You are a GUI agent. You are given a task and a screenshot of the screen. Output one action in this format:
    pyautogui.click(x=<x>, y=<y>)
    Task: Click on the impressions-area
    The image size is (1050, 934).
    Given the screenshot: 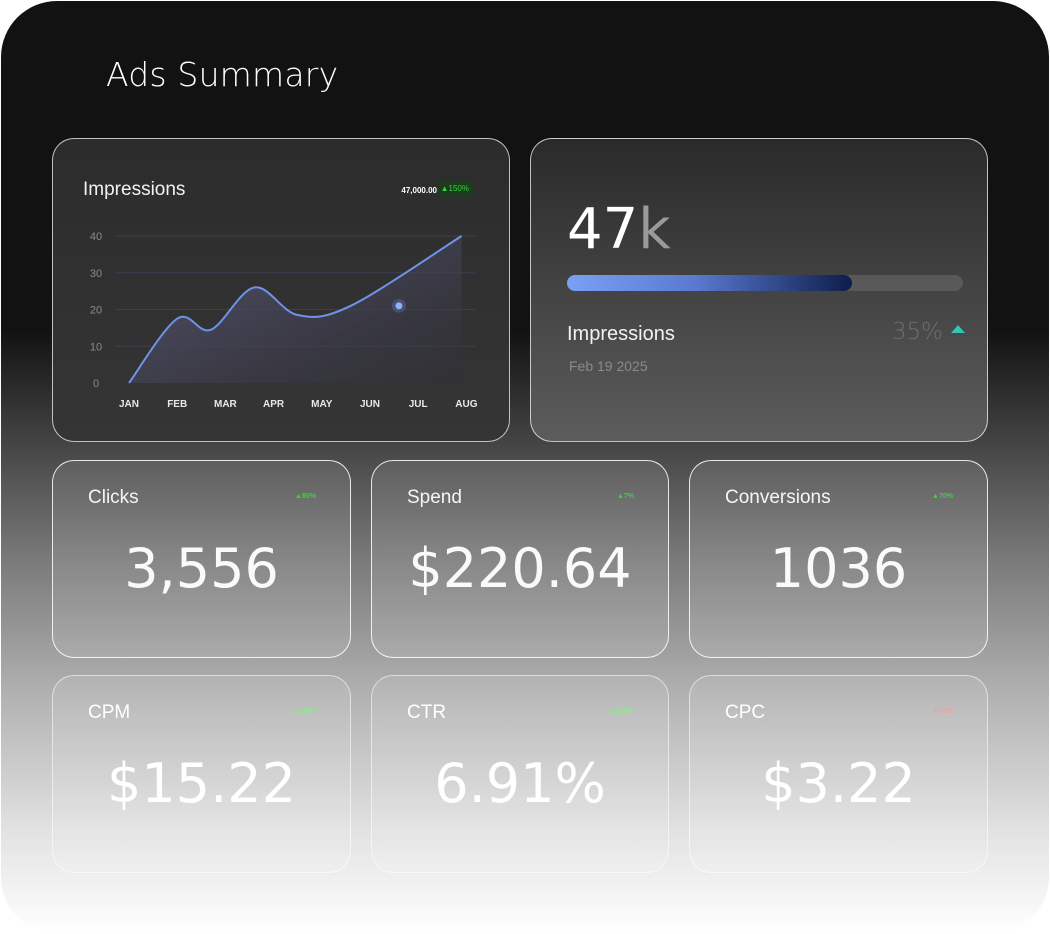 What is the action you would take?
    pyautogui.click(x=295, y=309)
    